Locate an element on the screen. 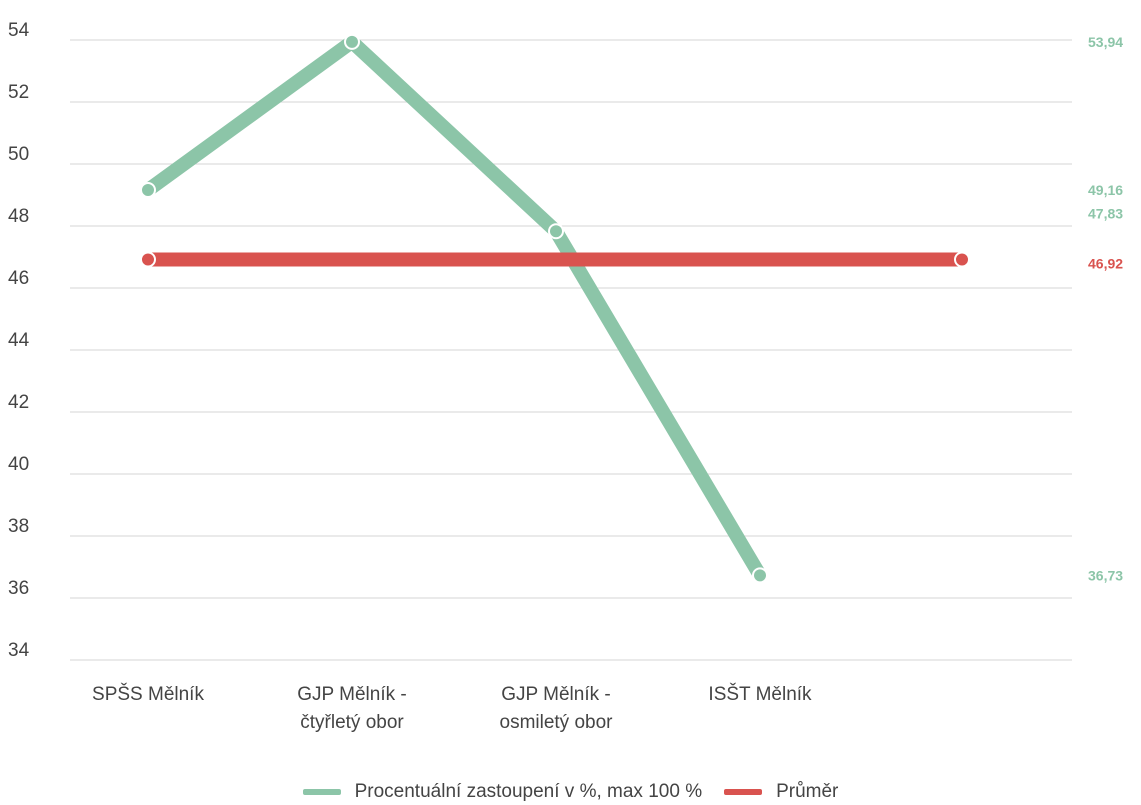 This screenshot has height=805, width=1141. data-label-series-0: 47,83 is located at coordinates (1105, 213).